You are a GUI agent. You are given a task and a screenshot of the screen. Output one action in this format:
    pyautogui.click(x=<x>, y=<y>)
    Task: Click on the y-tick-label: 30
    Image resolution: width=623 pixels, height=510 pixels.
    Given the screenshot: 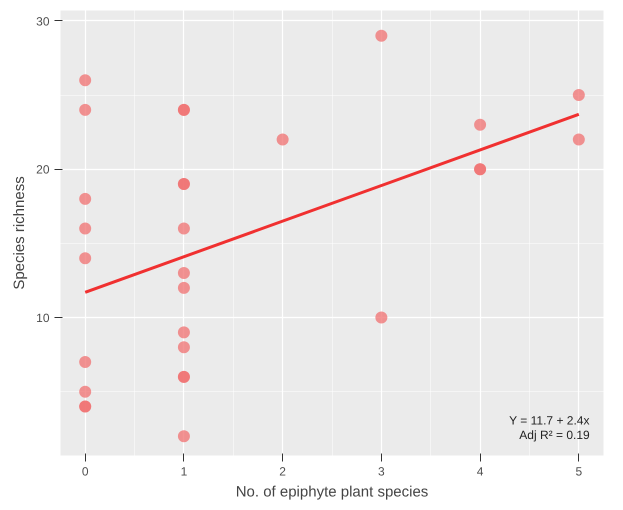 What is the action you would take?
    pyautogui.click(x=43, y=21)
    